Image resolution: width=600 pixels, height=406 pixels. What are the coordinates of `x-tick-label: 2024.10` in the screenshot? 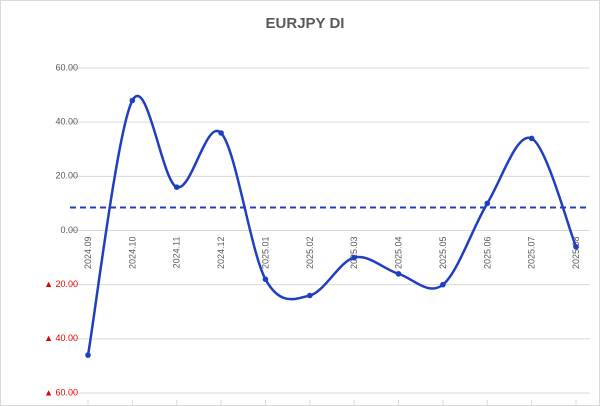 It's located at (132, 253).